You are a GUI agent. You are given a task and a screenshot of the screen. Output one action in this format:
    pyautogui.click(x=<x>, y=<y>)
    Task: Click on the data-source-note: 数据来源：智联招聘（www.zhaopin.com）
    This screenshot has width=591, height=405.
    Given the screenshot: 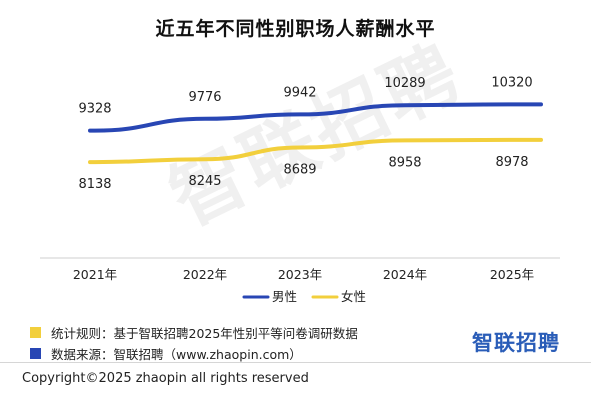 What is the action you would take?
    pyautogui.click(x=166, y=353)
    